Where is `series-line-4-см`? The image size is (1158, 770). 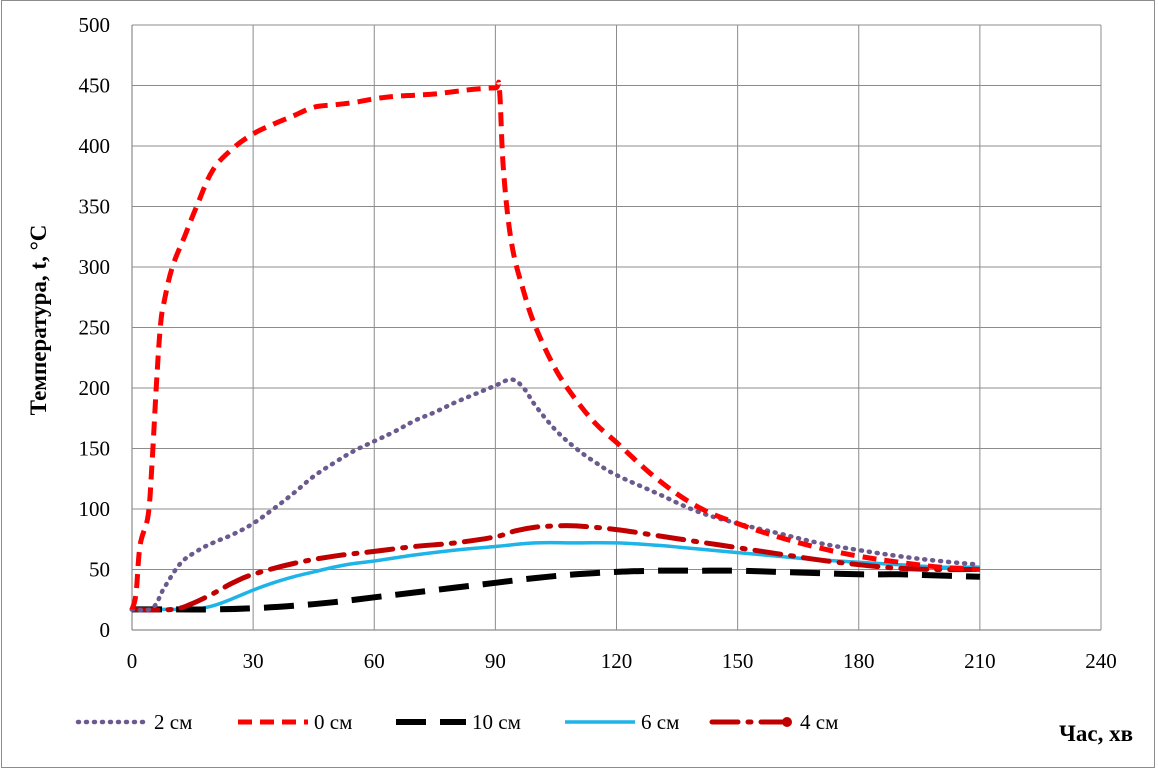 series-line-4-см is located at coordinates (556, 568).